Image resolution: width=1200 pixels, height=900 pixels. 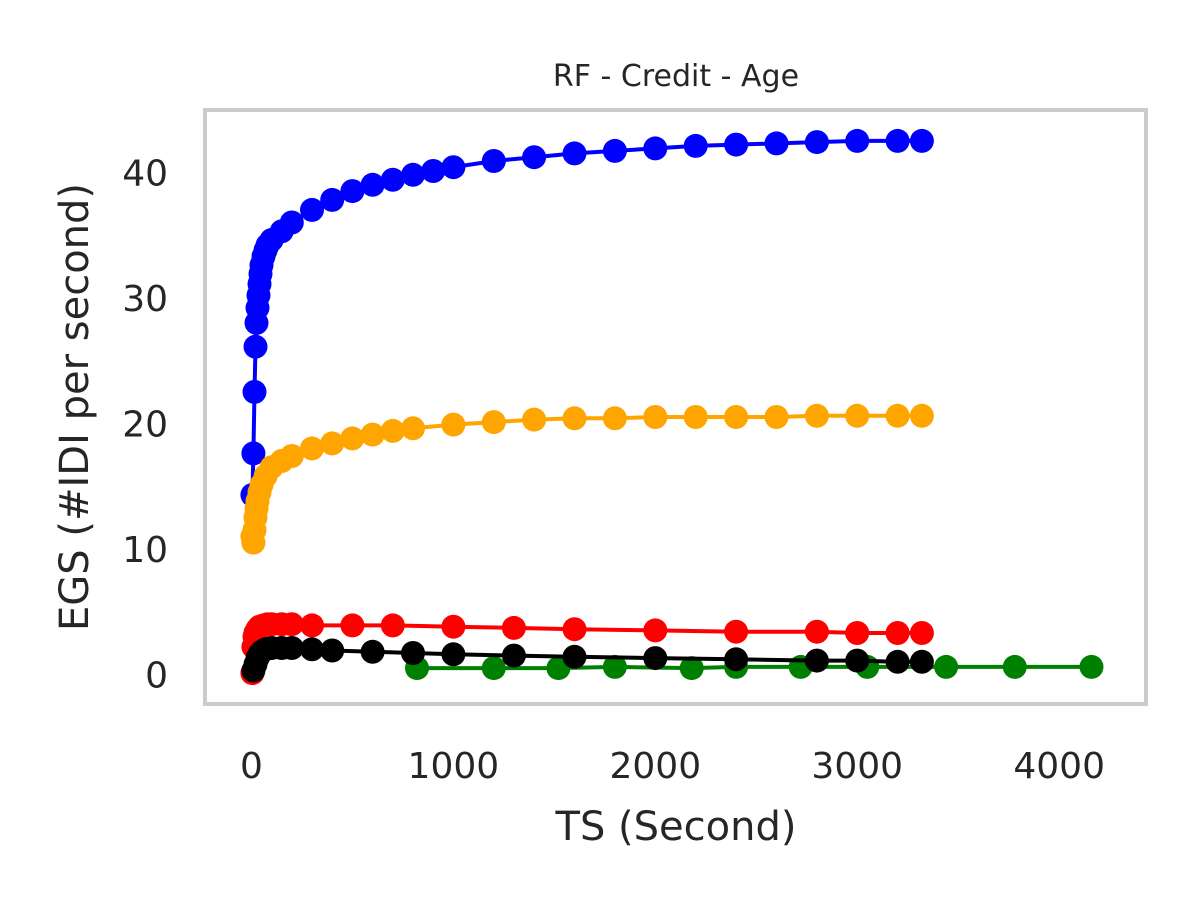 I want to click on y-tick-labels: 0 10 20 30 40, so click(x=145, y=424).